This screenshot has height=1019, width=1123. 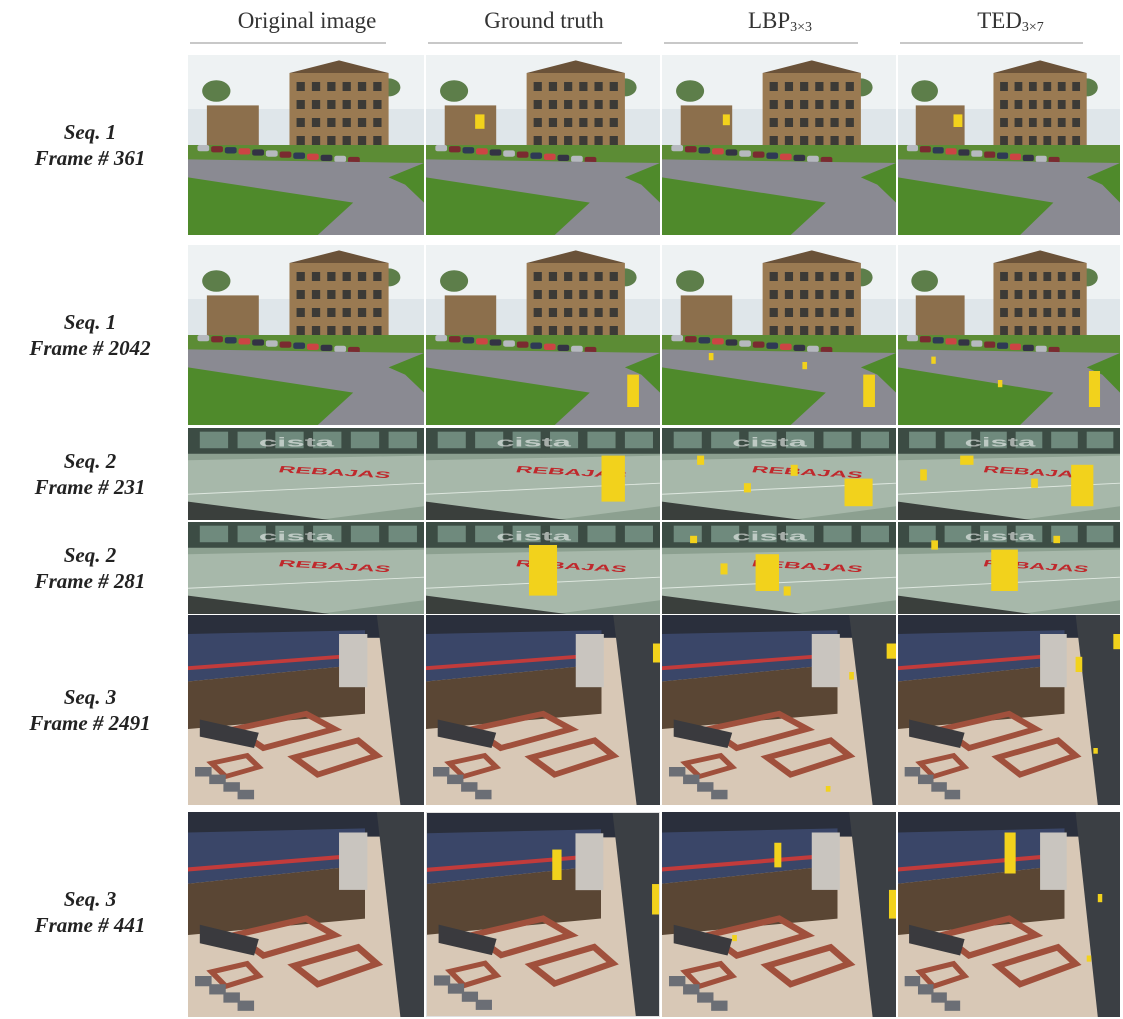 I want to click on column-title: TED, so click(x=999, y=20).